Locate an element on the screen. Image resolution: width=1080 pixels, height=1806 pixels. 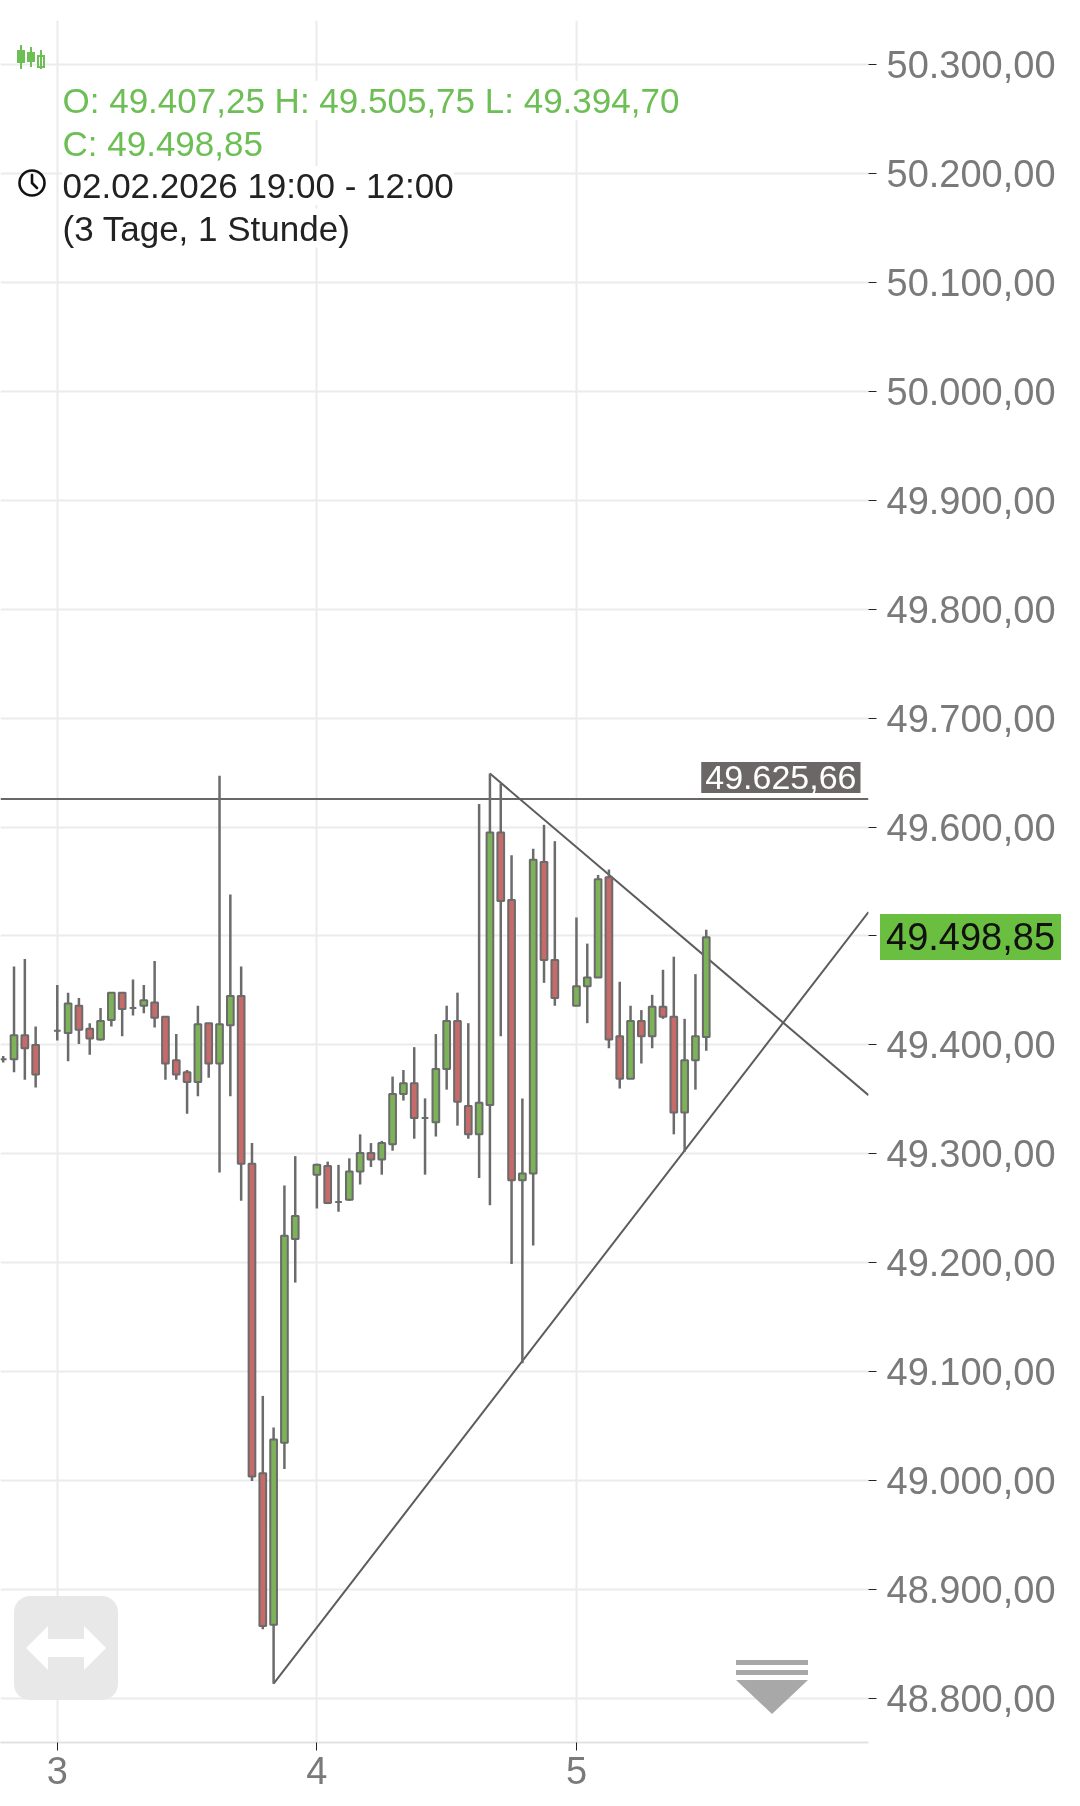
x-tick-label: 4 is located at coordinates (317, 1770).